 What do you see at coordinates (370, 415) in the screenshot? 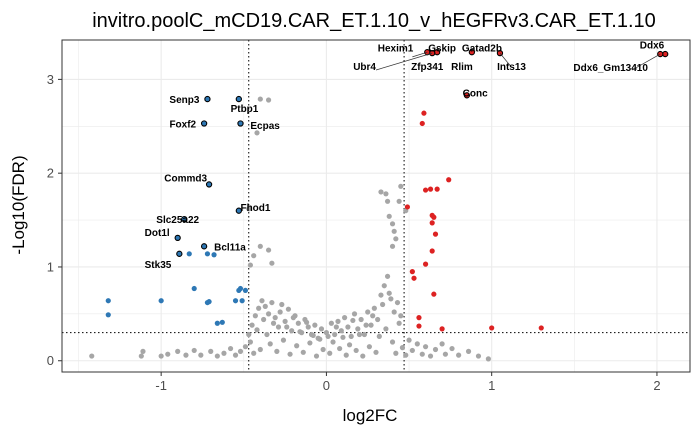
I see `x-axis-title: log2FC` at bounding box center [370, 415].